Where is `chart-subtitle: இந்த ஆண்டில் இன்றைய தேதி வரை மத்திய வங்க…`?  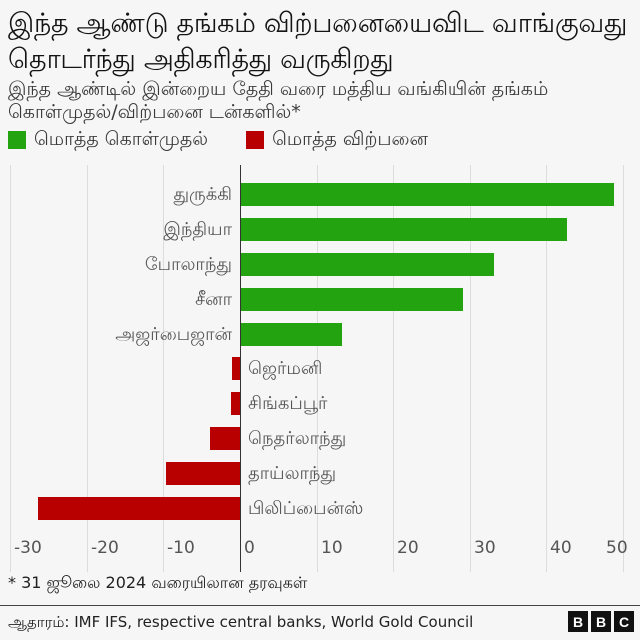
chart-subtitle: இந்த ஆண்டில் இன்றைய தேதி வரை மத்திய வங்க… is located at coordinates (278, 100).